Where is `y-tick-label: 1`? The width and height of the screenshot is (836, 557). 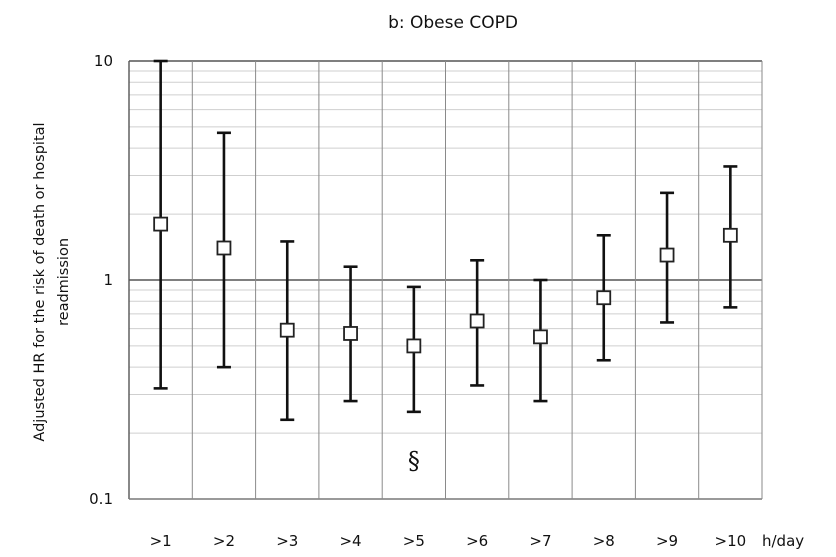
y-tick-label: 1 is located at coordinates (108, 280).